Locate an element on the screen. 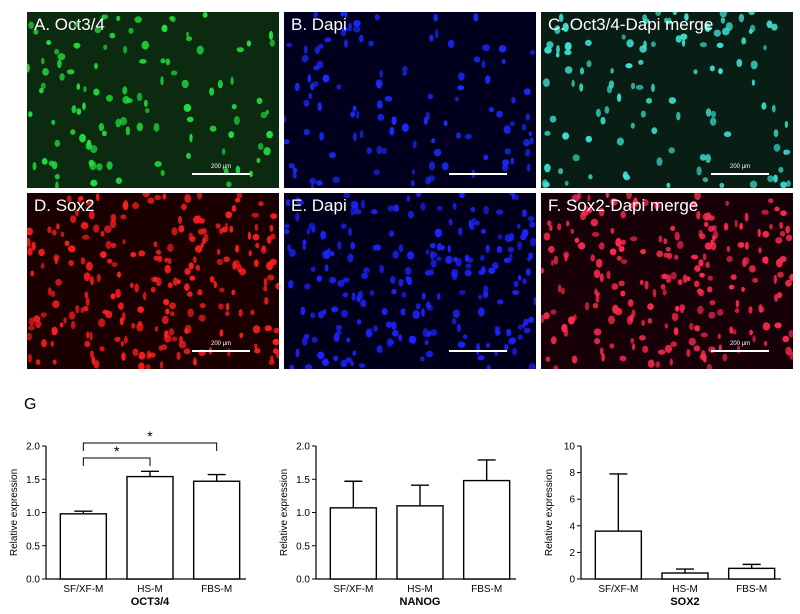 Image resolution: width=800 pixels, height=614 pixels. panel-oct34: A. Oct3/4 200 µm is located at coordinates (153, 100).